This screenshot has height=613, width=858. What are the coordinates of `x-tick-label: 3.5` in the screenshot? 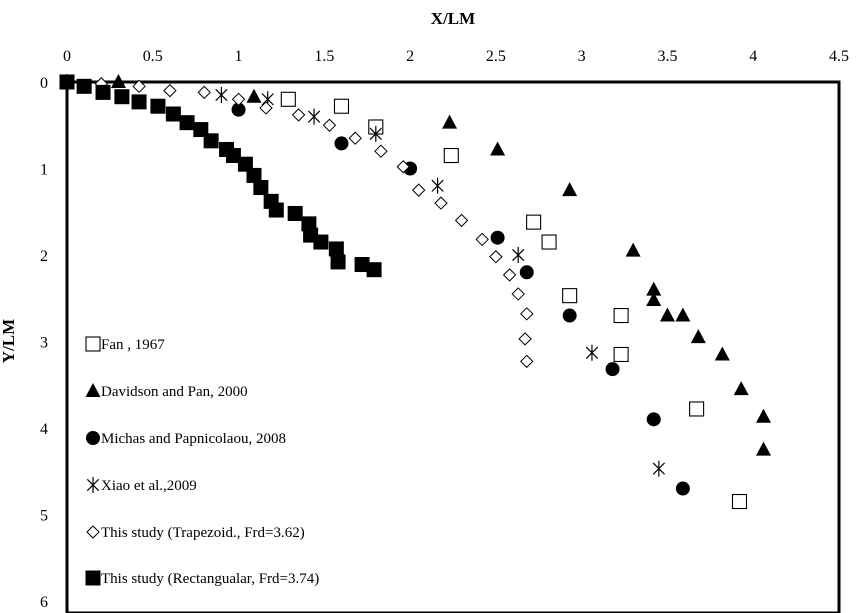 It's located at (667, 56).